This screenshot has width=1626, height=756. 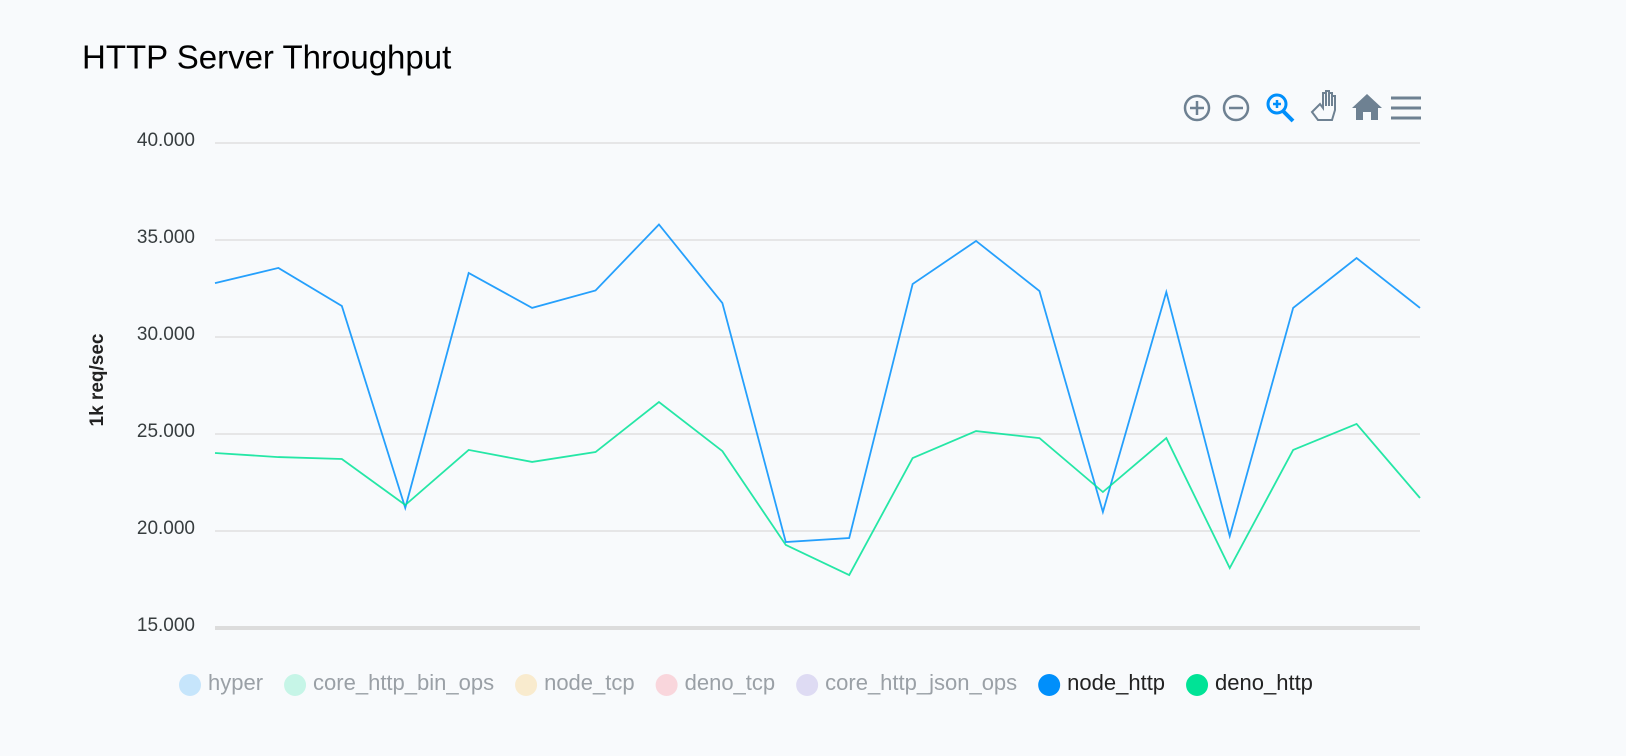 What do you see at coordinates (1323, 105) in the screenshot?
I see `pan-button` at bounding box center [1323, 105].